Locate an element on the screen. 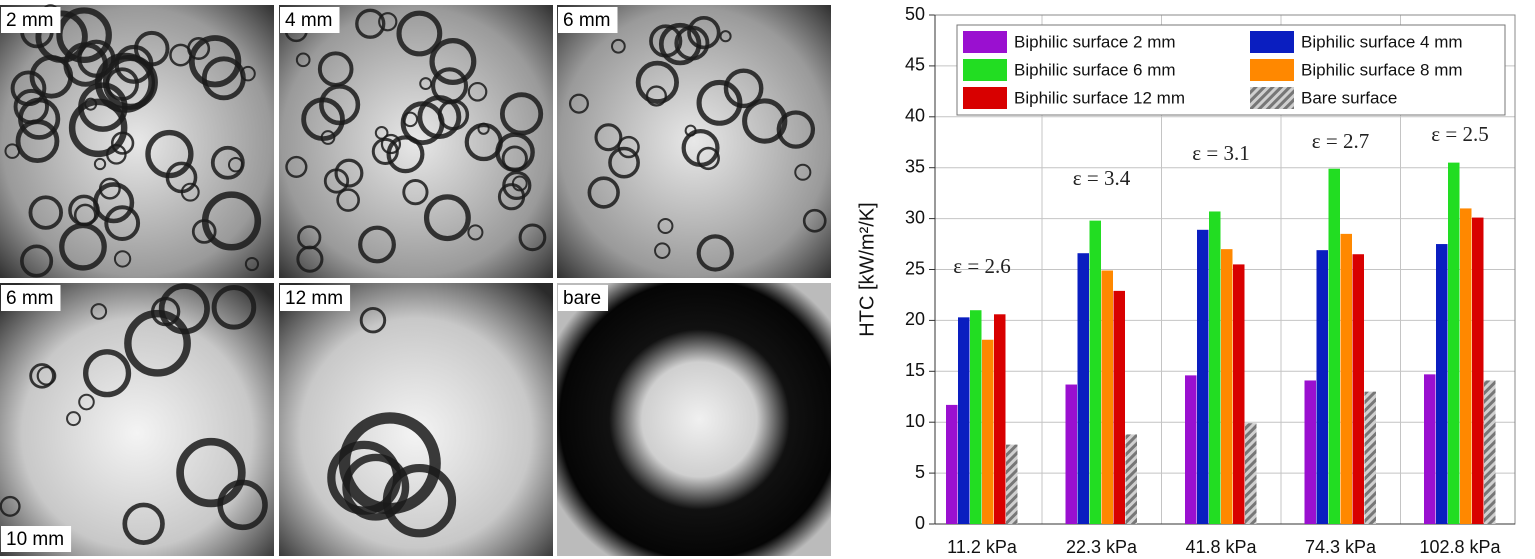 This screenshot has width=1535, height=559. y-tick-label: 30 is located at coordinates (915, 217).